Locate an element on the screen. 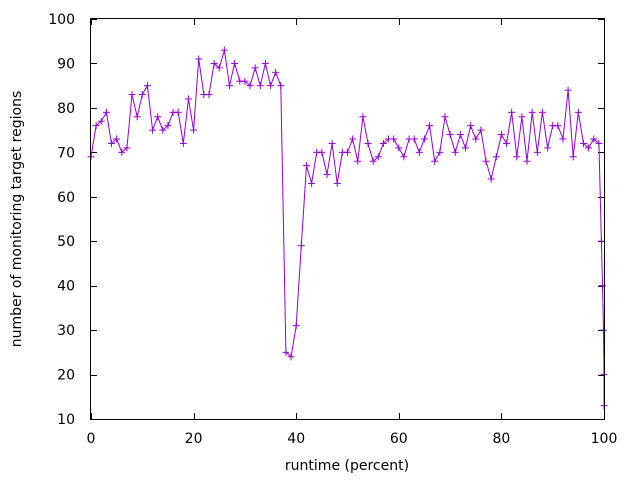 Image resolution: width=640 pixels, height=480 pixels. y-axis-label: number of monitoring target regions is located at coordinates (17, 219).